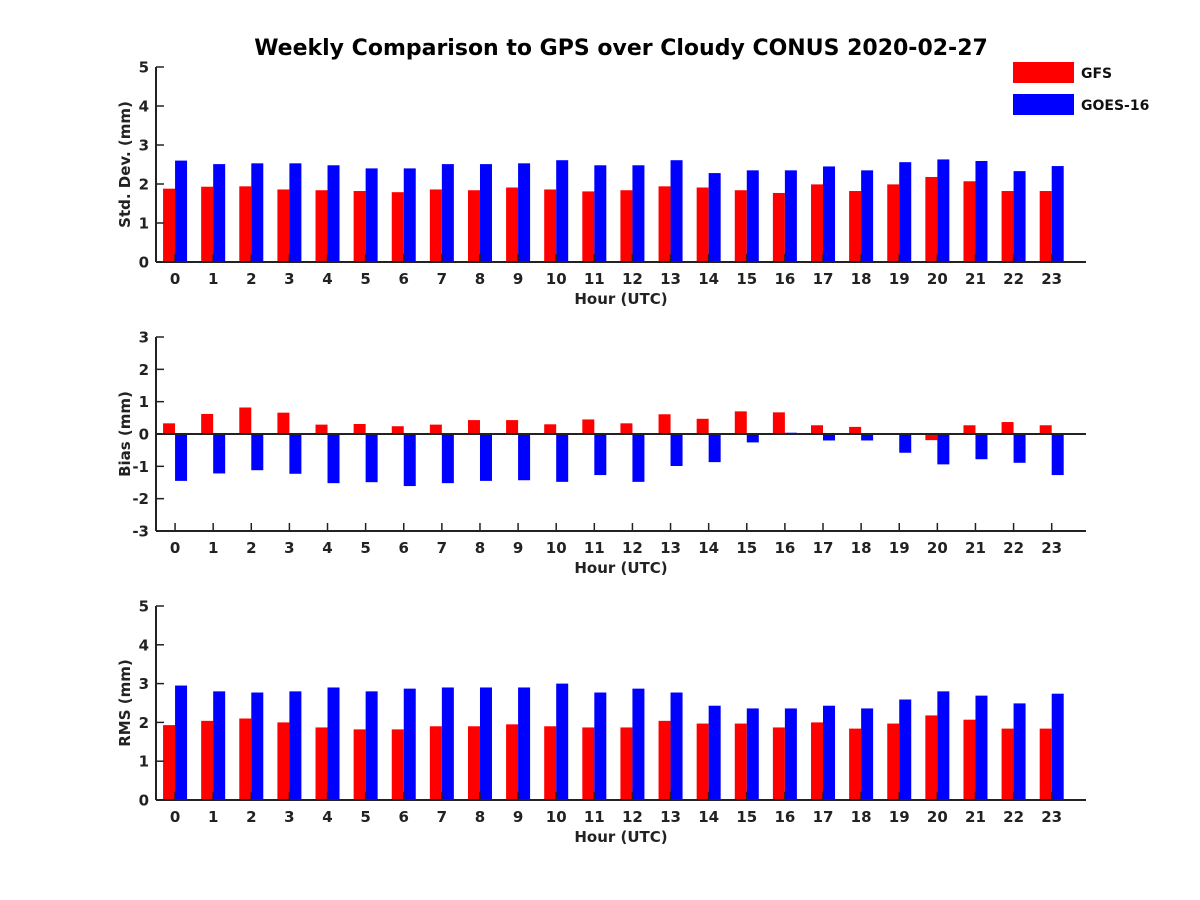  I want to click on x-tick-label: 4, so click(327, 279).